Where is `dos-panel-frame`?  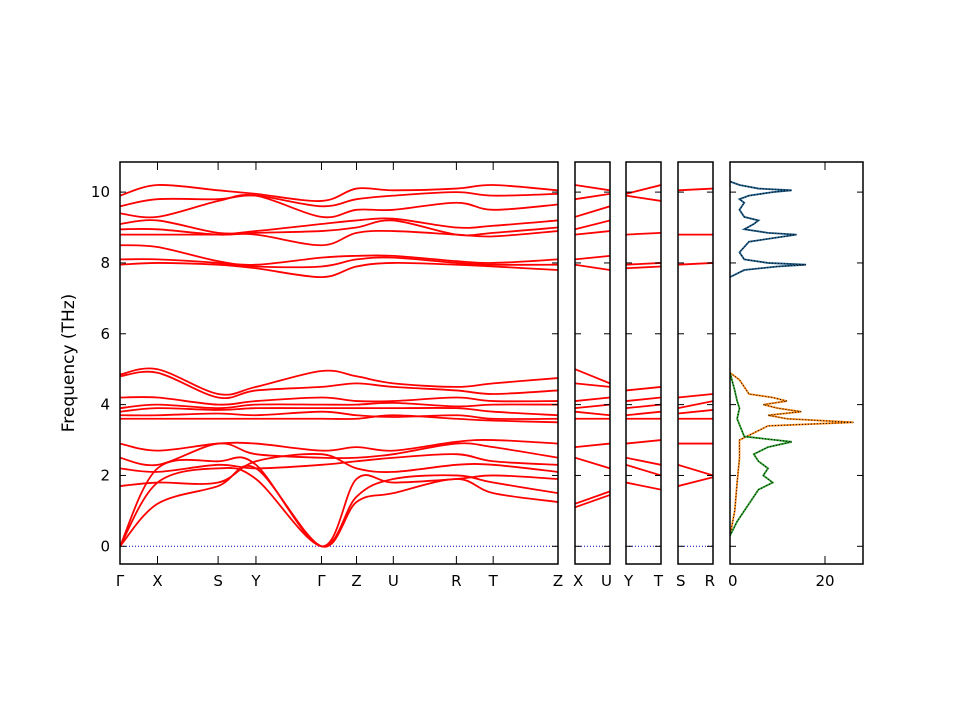
dos-panel-frame is located at coordinates (796, 363).